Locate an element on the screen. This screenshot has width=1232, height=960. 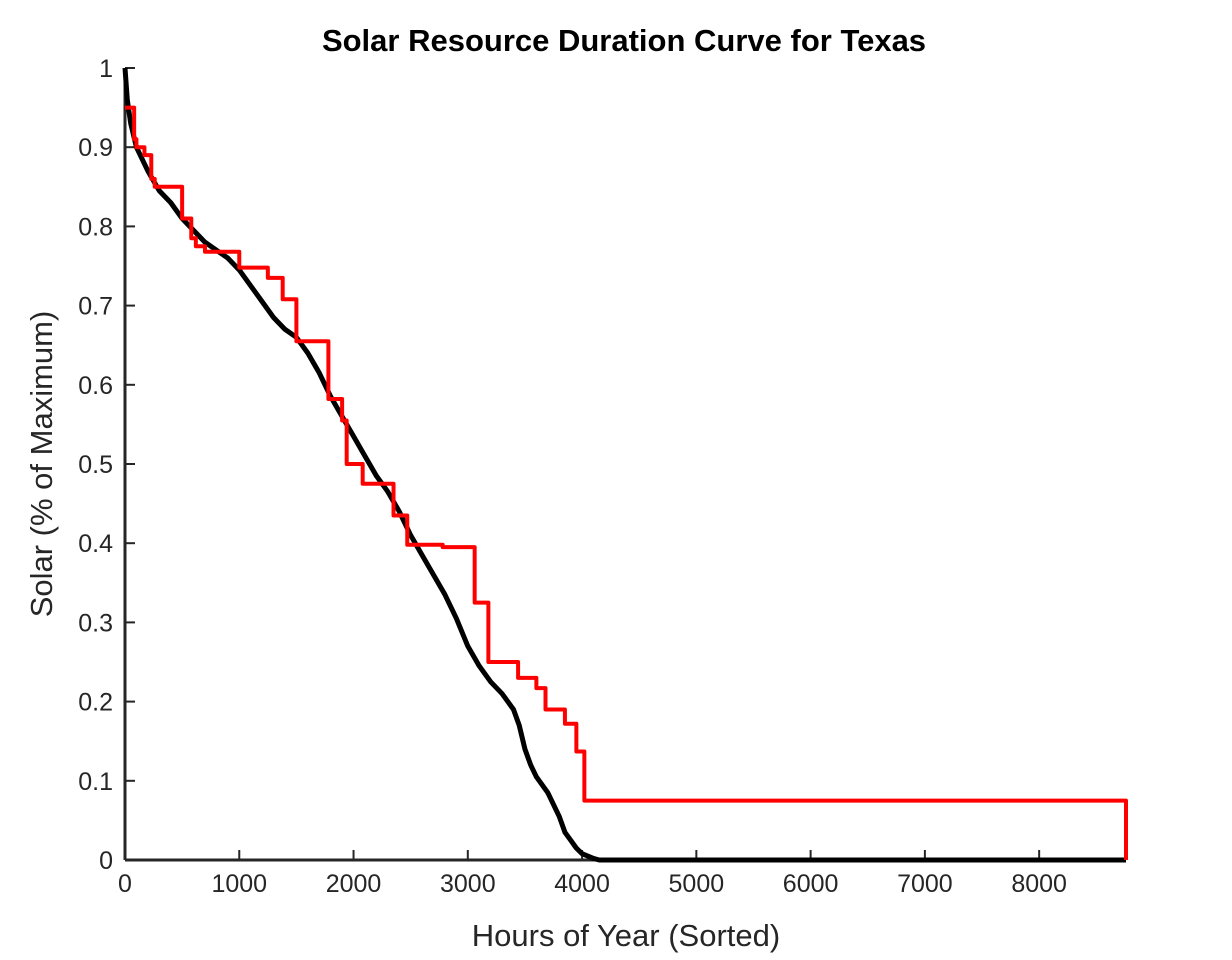
x-tick-label: 4000 is located at coordinates (582, 884).